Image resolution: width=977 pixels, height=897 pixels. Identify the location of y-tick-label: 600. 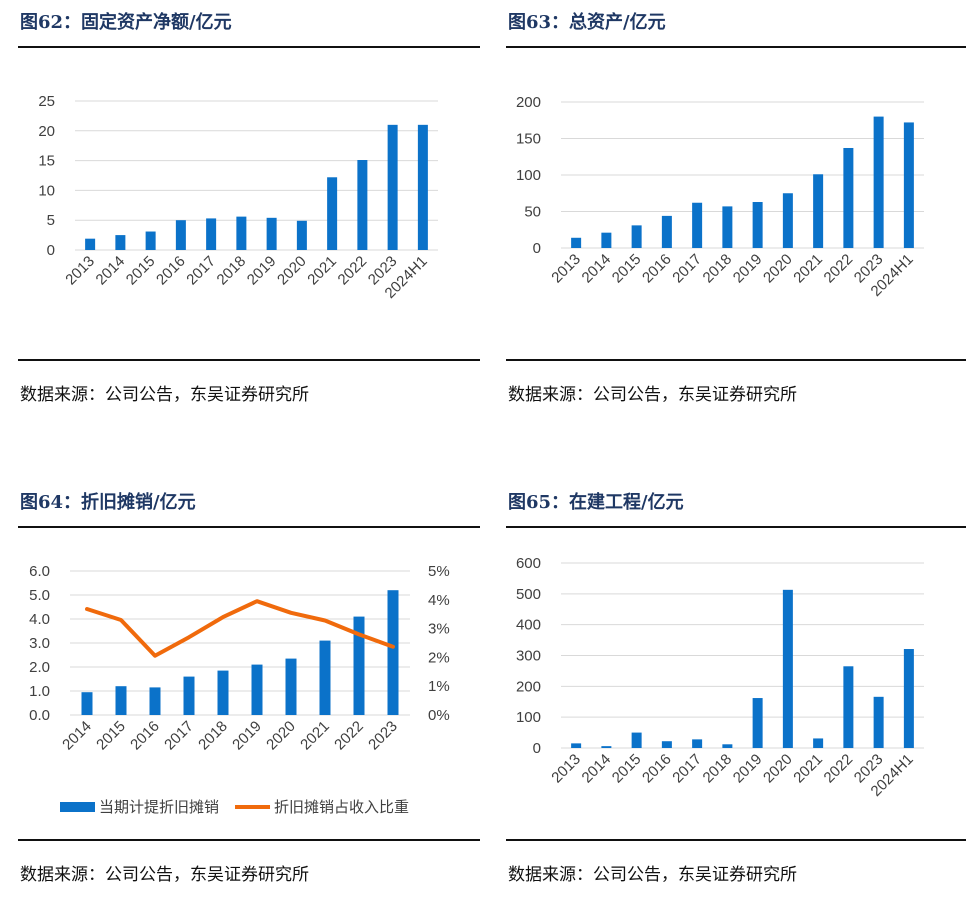
(528, 563).